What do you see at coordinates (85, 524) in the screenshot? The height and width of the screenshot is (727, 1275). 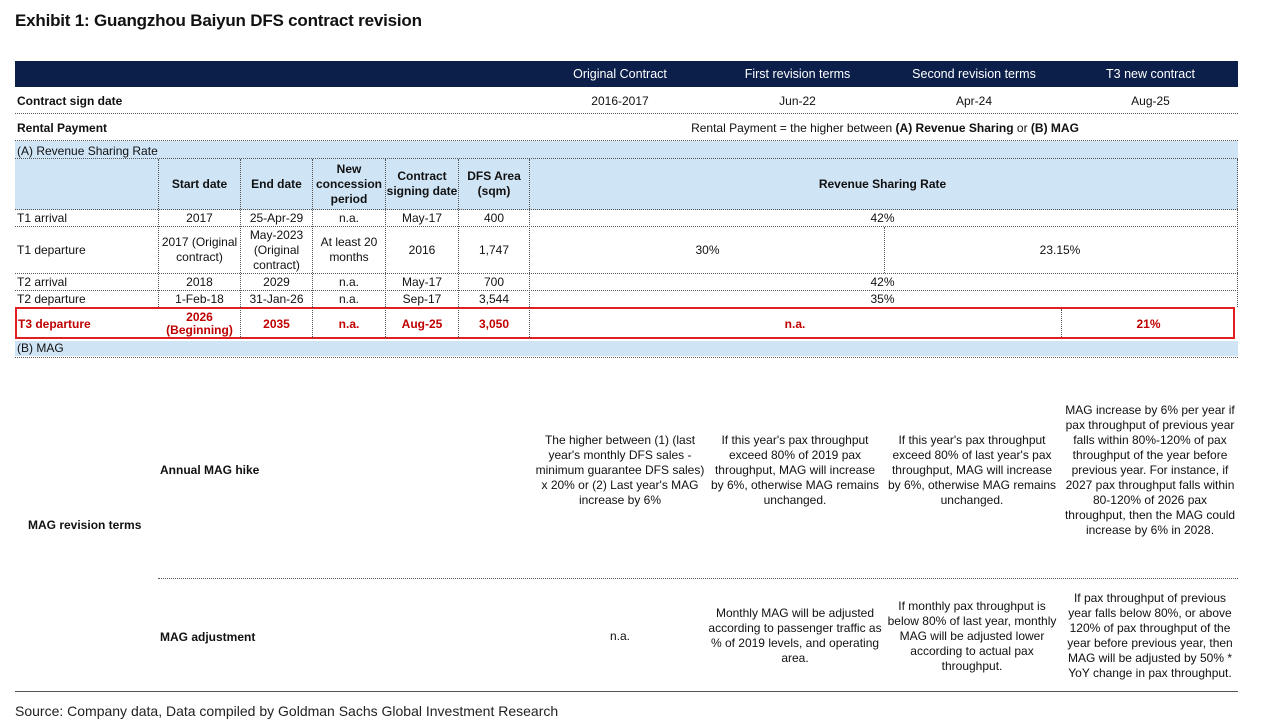 I see `mag-revision-terms-label: MAG revision terms` at bounding box center [85, 524].